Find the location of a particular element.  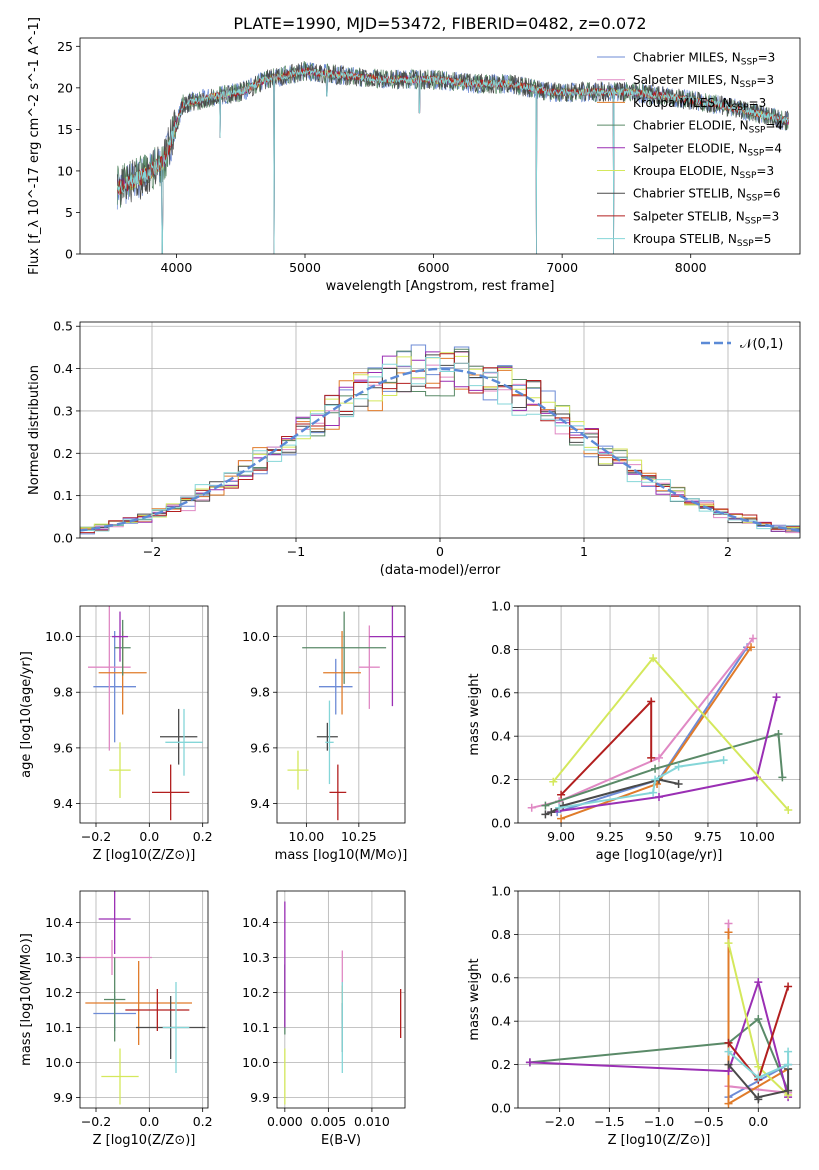

y-tick-label: 15 is located at coordinates (65, 129).